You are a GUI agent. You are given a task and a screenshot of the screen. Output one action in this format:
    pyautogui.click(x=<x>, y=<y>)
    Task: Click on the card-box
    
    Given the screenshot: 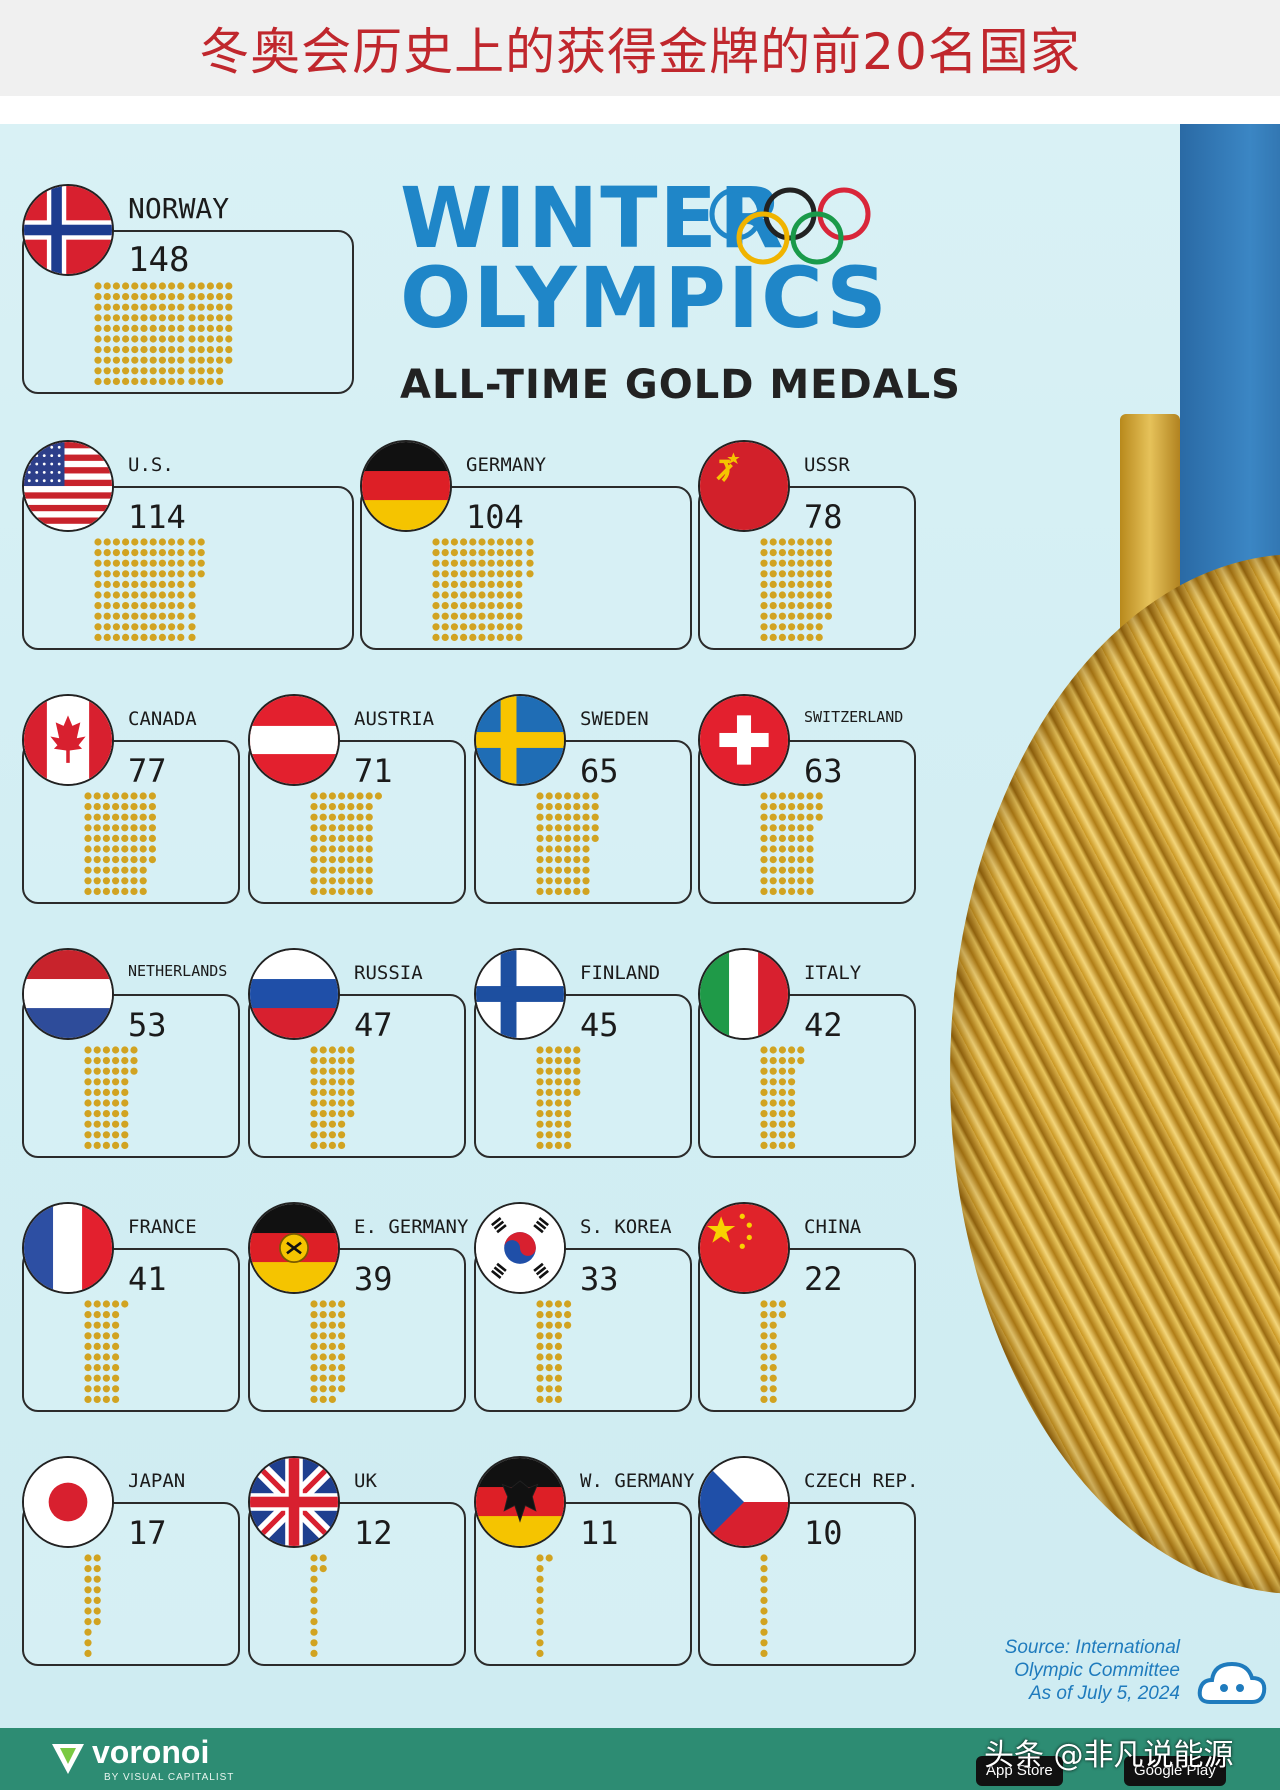 What is the action you would take?
    pyautogui.click(x=807, y=822)
    